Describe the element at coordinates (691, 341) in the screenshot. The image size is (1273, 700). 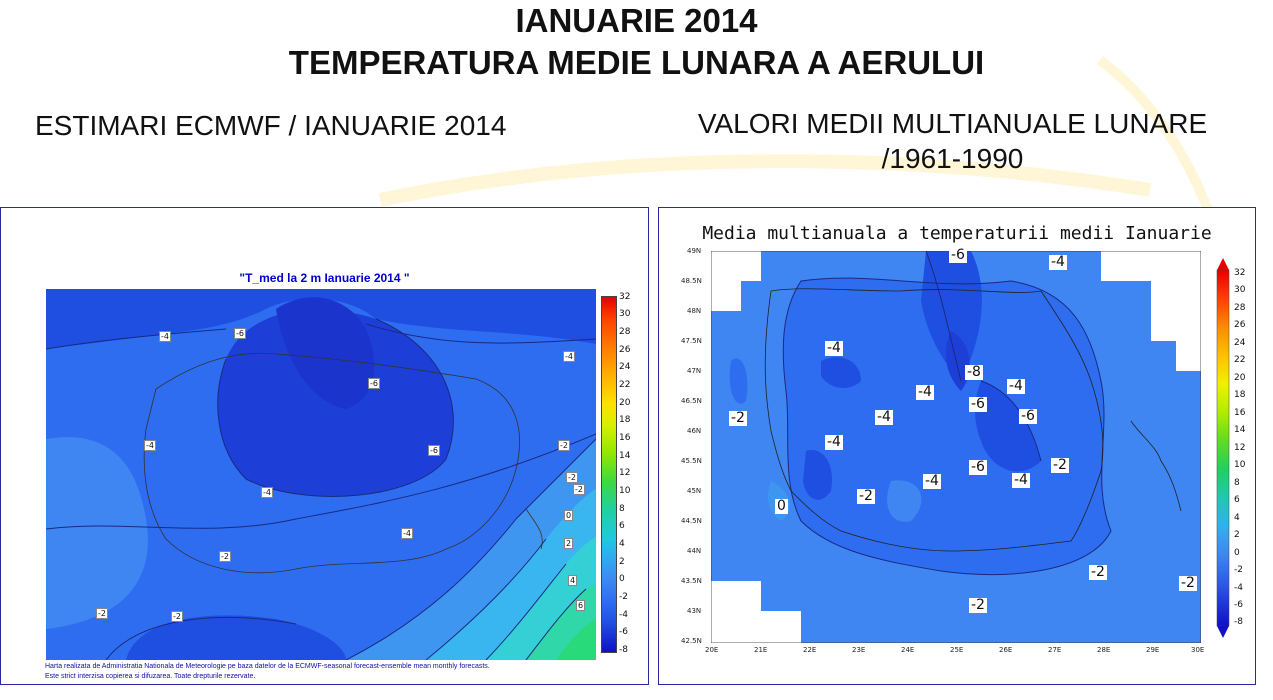
I see `lat-tick: 47.5N` at that location.